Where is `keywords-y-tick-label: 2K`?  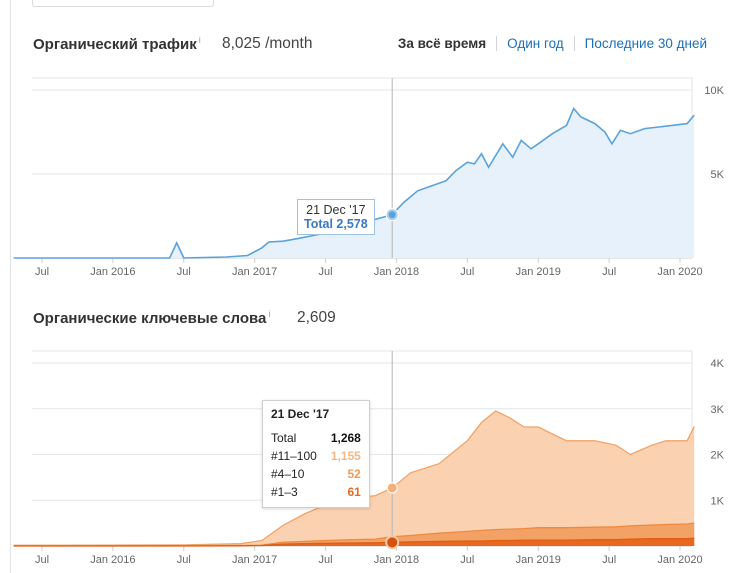 keywords-y-tick-label: 2K is located at coordinates (718, 456).